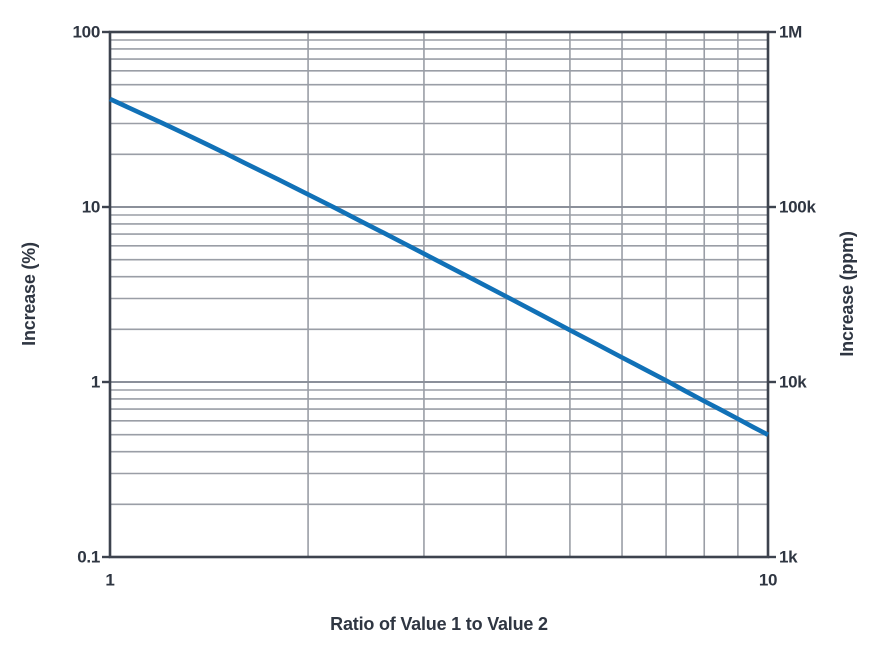 The height and width of the screenshot is (651, 879). What do you see at coordinates (91, 207) in the screenshot?
I see `y-left-tick-label: 10` at bounding box center [91, 207].